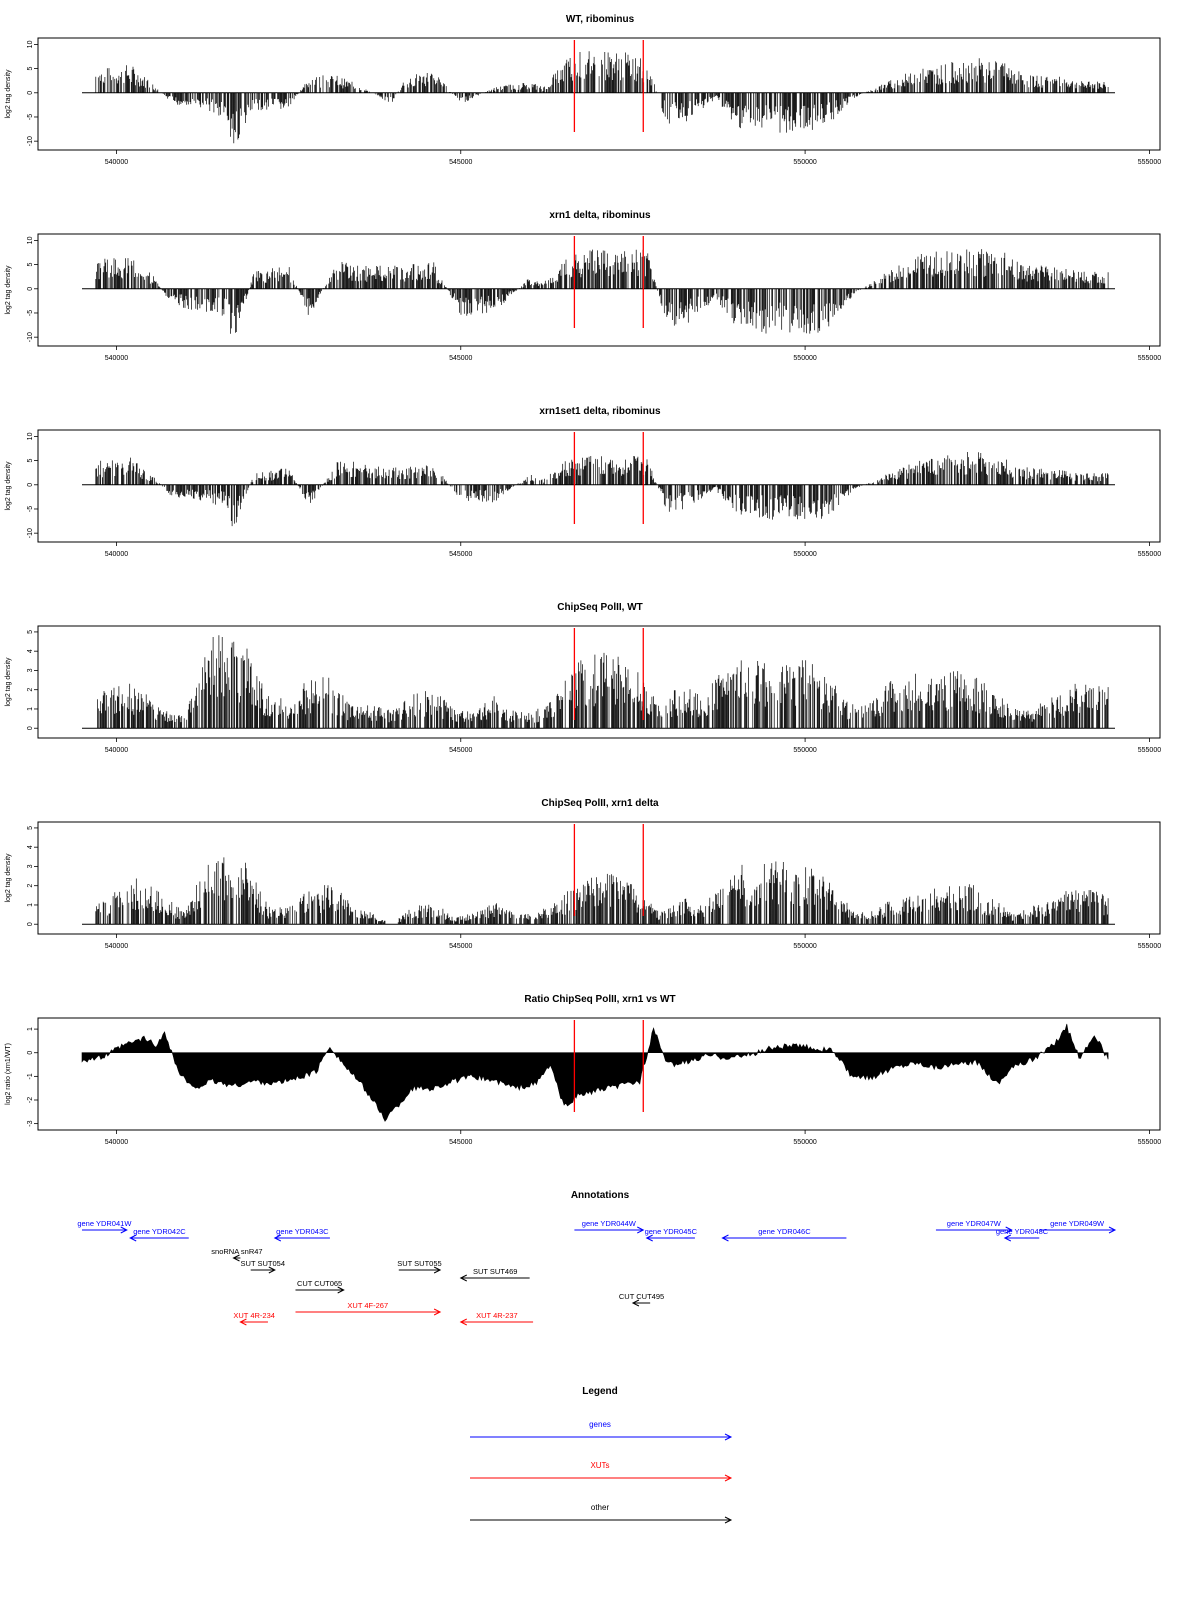  I want to click on panel-title: ChipSeq PolII, WT, so click(600, 607).